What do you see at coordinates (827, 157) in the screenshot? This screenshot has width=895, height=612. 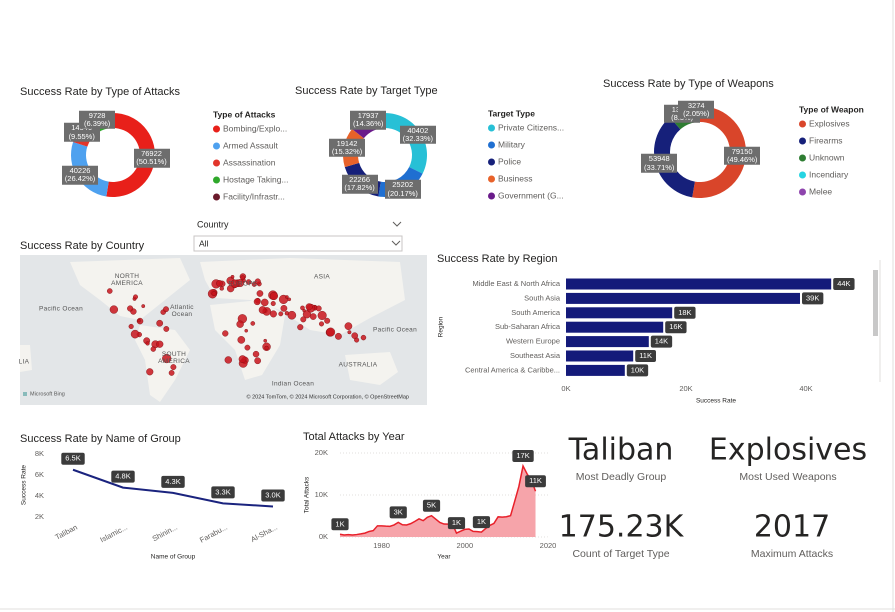 I see `legend-item: Unknown` at bounding box center [827, 157].